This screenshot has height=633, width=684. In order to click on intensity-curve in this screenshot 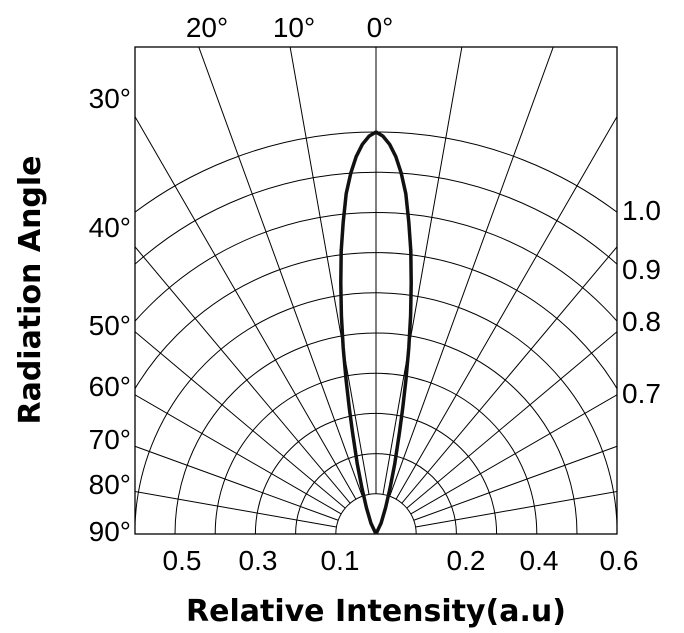, I will do `click(376, 332)`.